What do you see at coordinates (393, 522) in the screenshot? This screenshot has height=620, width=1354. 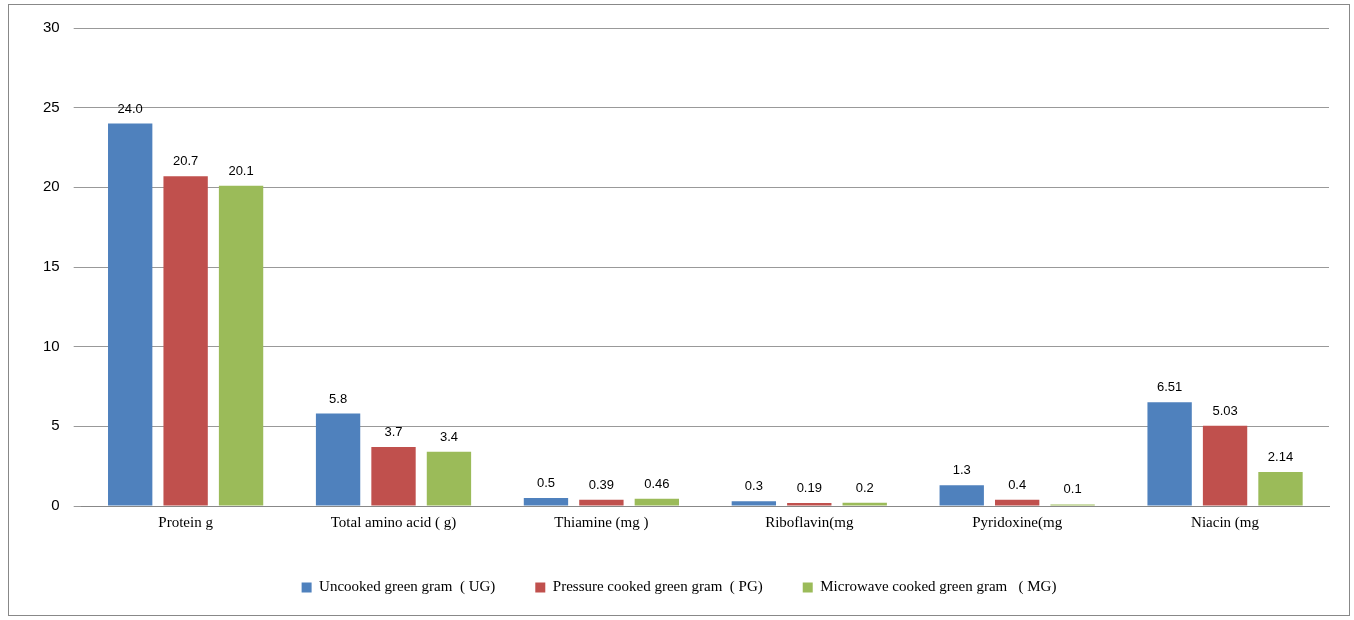 I see `x-tick-label: Total amino acid ( g)` at bounding box center [393, 522].